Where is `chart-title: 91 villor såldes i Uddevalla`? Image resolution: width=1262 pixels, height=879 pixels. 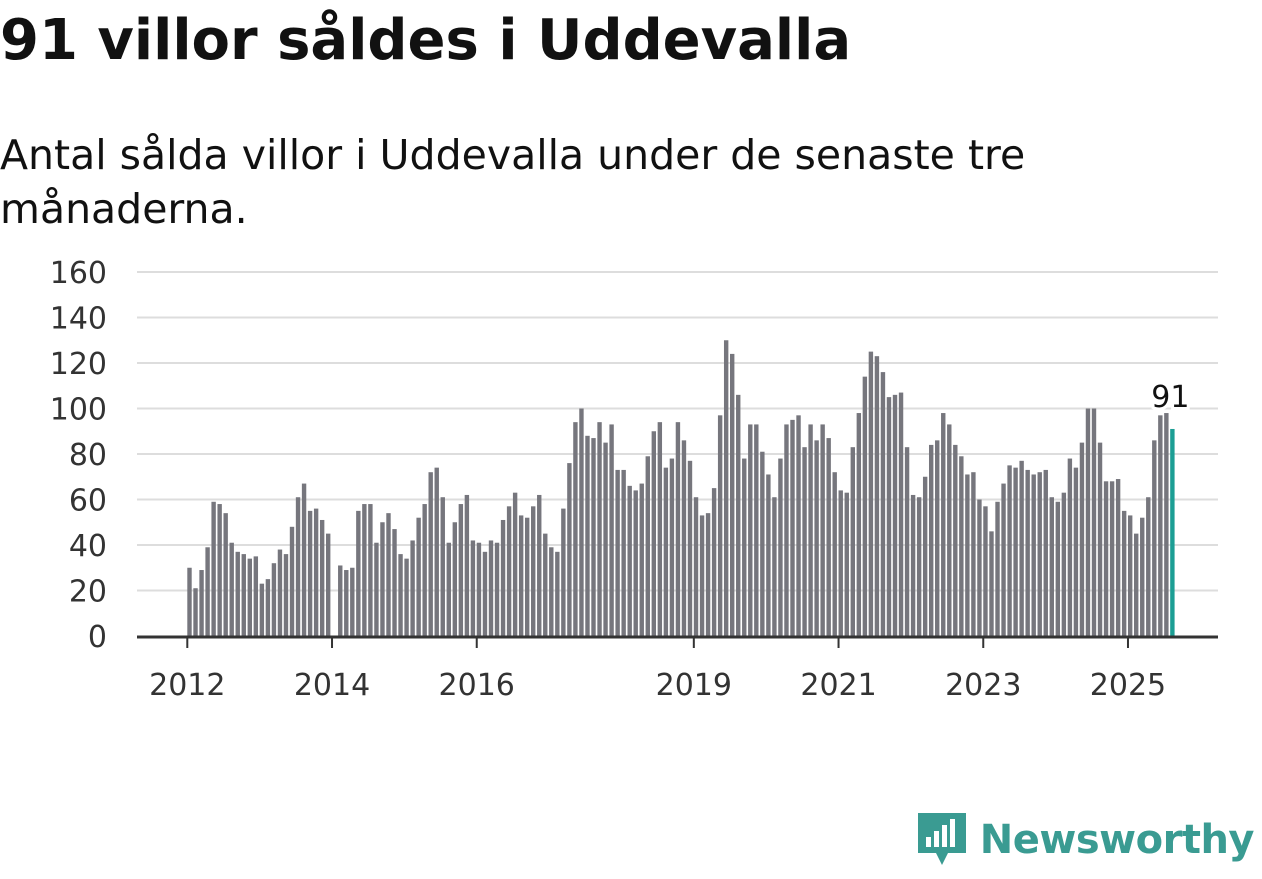 chart-title: 91 villor såldes i Uddevalla is located at coordinates (426, 40).